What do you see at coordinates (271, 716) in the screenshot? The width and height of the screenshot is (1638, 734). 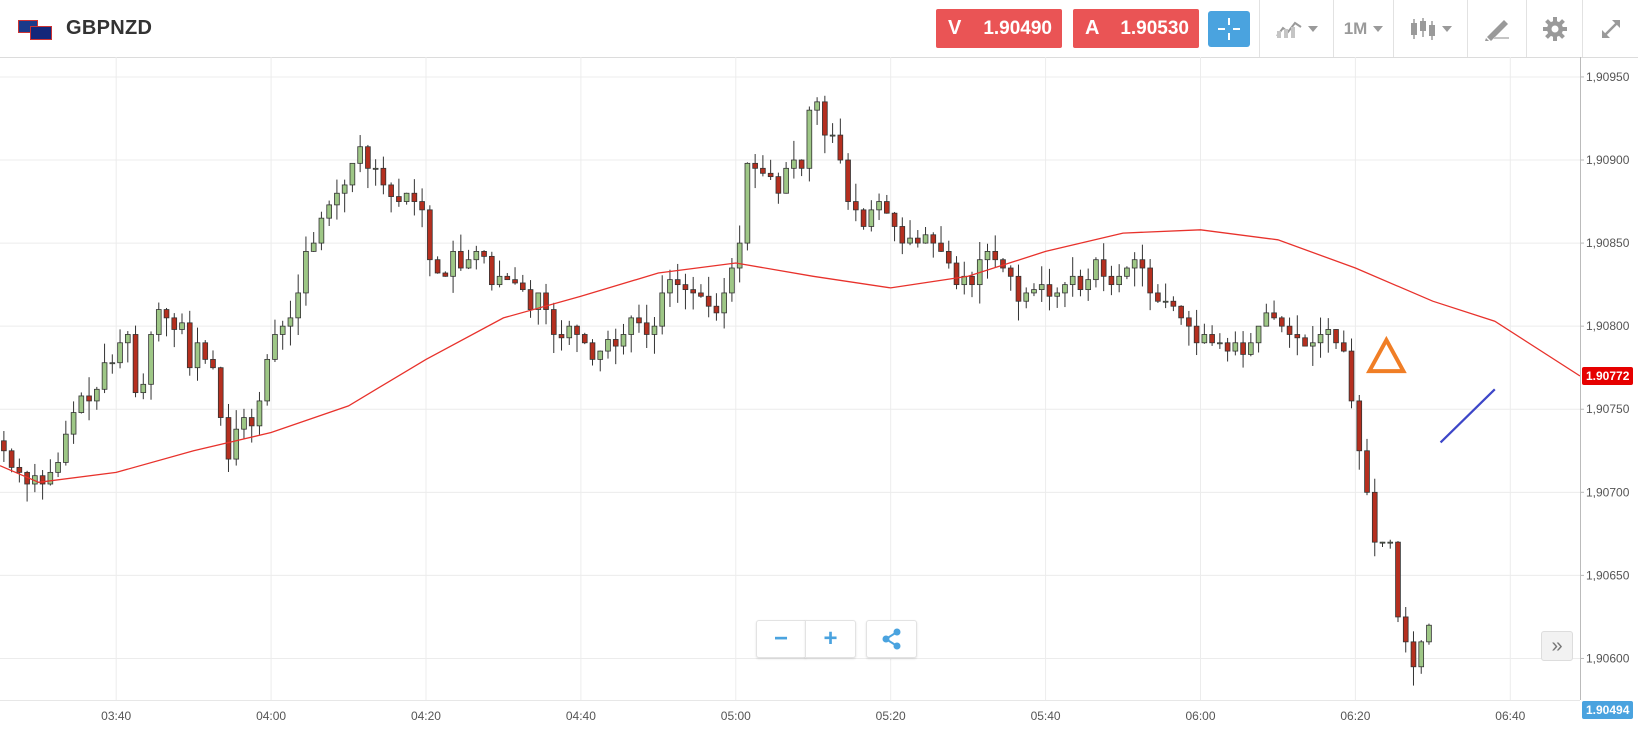 I see `time-tick-label: 04:00` at bounding box center [271, 716].